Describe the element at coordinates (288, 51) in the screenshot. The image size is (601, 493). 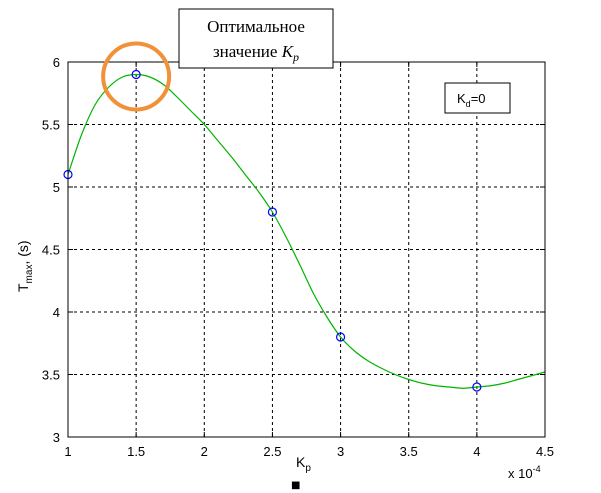
I see `annotation-var: K` at that location.